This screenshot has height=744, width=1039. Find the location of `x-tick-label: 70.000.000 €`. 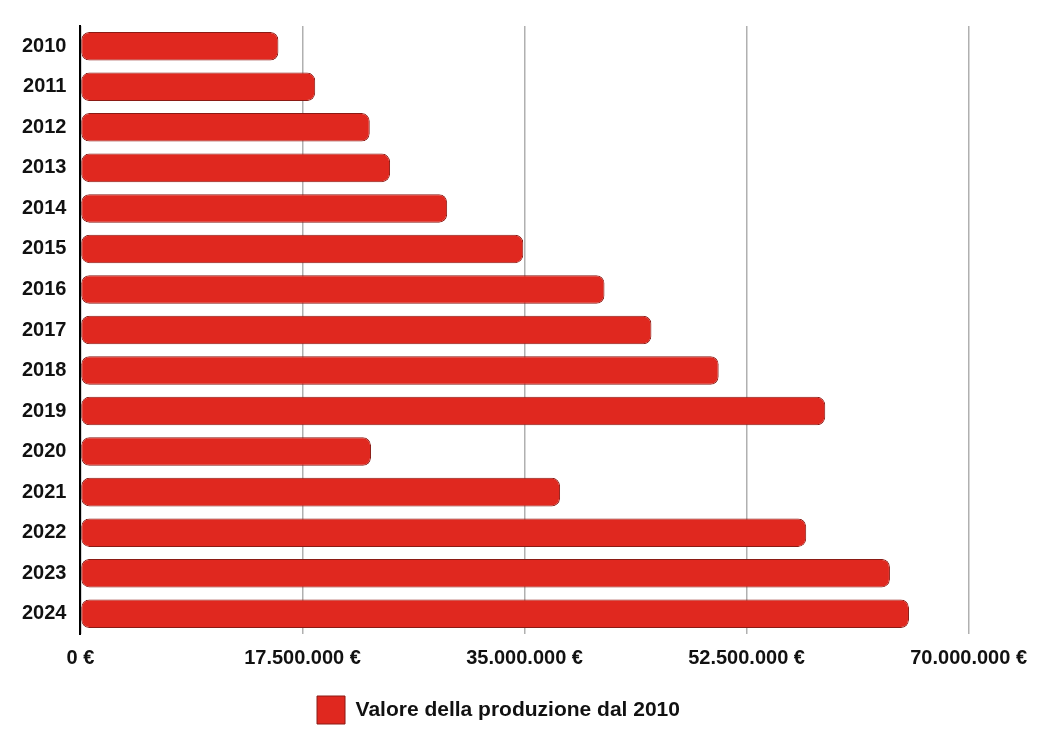

x-tick-label: 70.000.000 € is located at coordinates (968, 656).